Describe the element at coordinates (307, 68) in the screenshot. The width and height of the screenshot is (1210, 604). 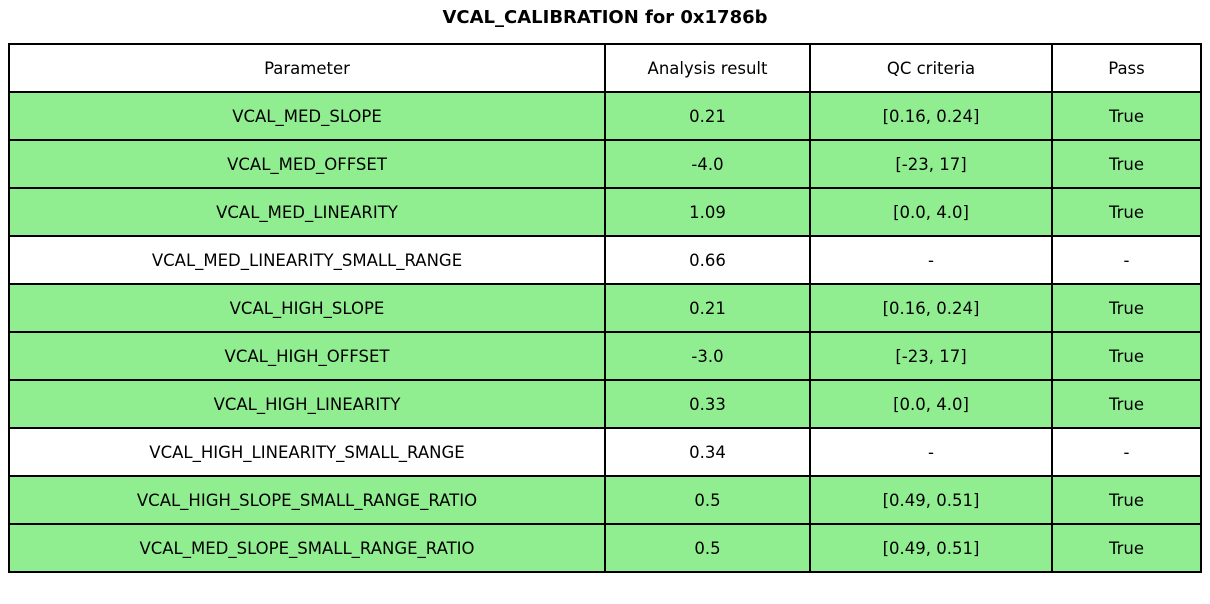
I see `column-header-parameter: Parameter` at that location.